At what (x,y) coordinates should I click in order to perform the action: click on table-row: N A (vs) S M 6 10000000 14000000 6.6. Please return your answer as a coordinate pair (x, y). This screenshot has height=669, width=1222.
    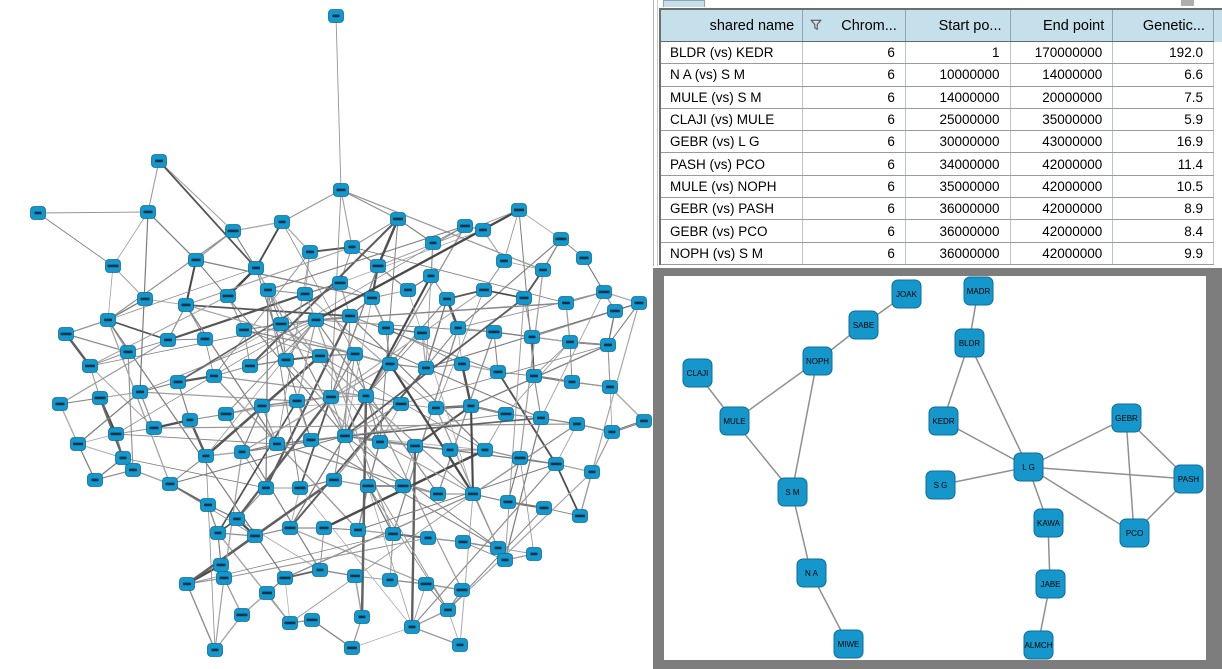
    Looking at the image, I should click on (941, 75).